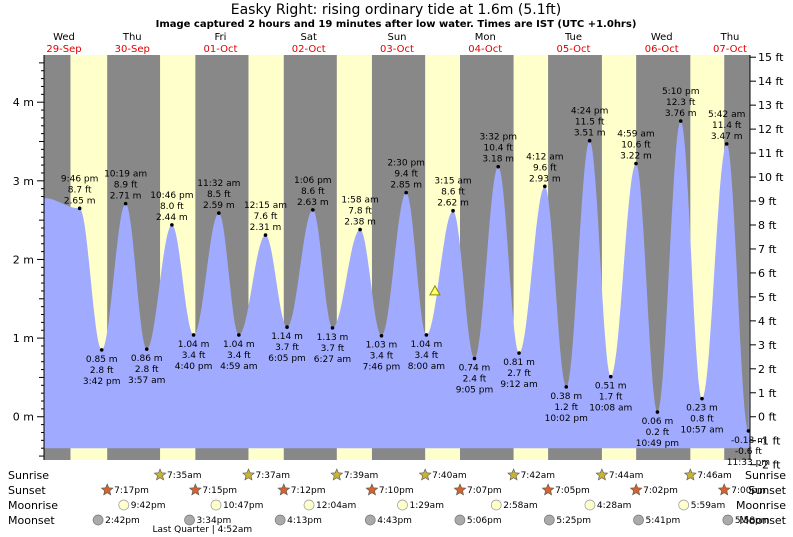 This screenshot has width=793, height=537. Describe the element at coordinates (333, 349) in the screenshot. I see `extremum-label: 3.7 ft` at that location.